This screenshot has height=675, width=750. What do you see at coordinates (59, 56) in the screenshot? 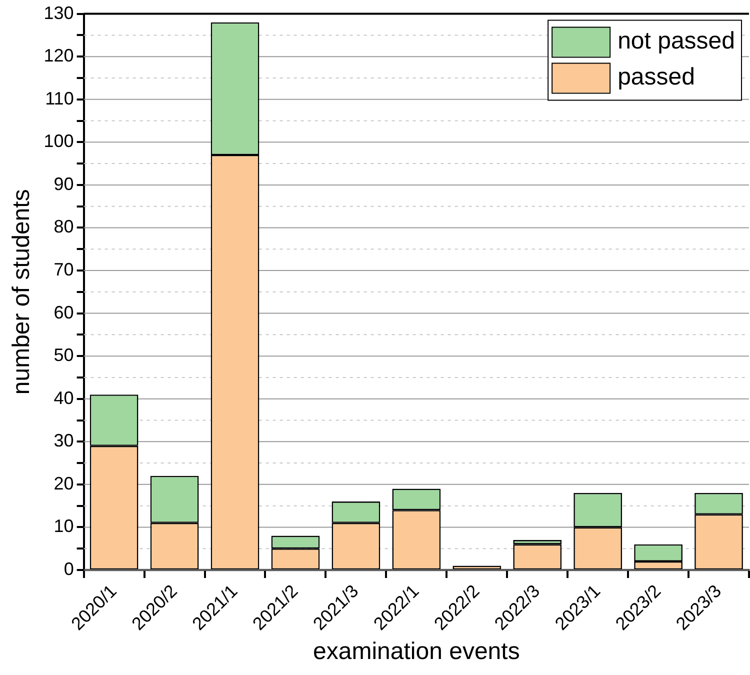
I see `y-tick-label: 120` at bounding box center [59, 56].